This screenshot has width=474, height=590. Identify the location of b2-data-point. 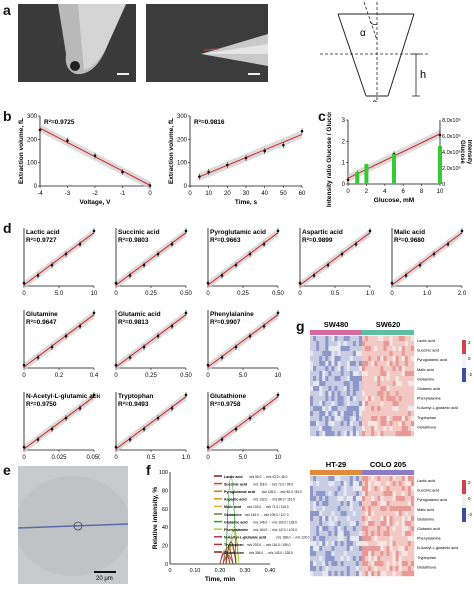
(227, 165).